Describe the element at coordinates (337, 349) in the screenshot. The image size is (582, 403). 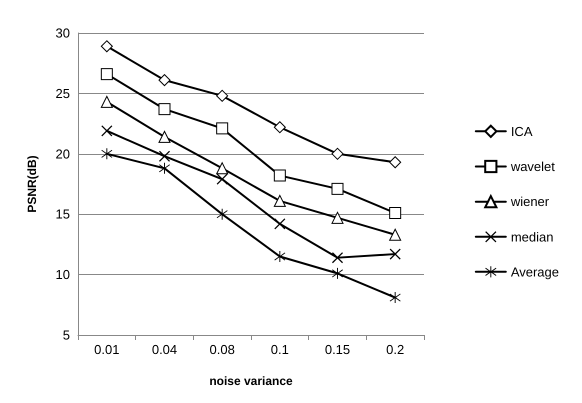
I see `x-tick-label: 0.15` at that location.